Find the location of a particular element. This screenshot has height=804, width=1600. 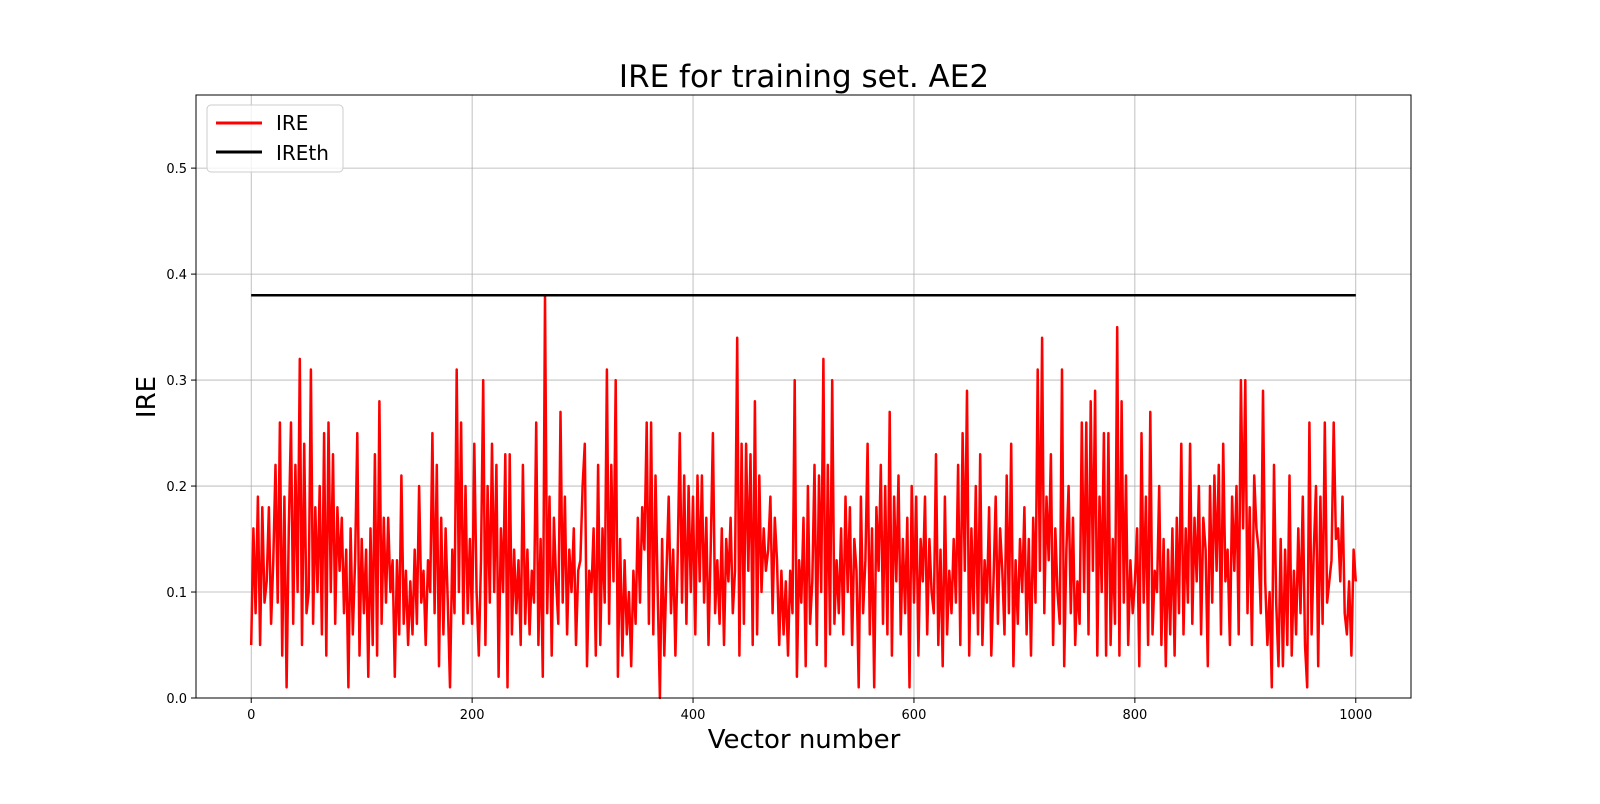

x-tick-label: 800 is located at coordinates (1134, 715).